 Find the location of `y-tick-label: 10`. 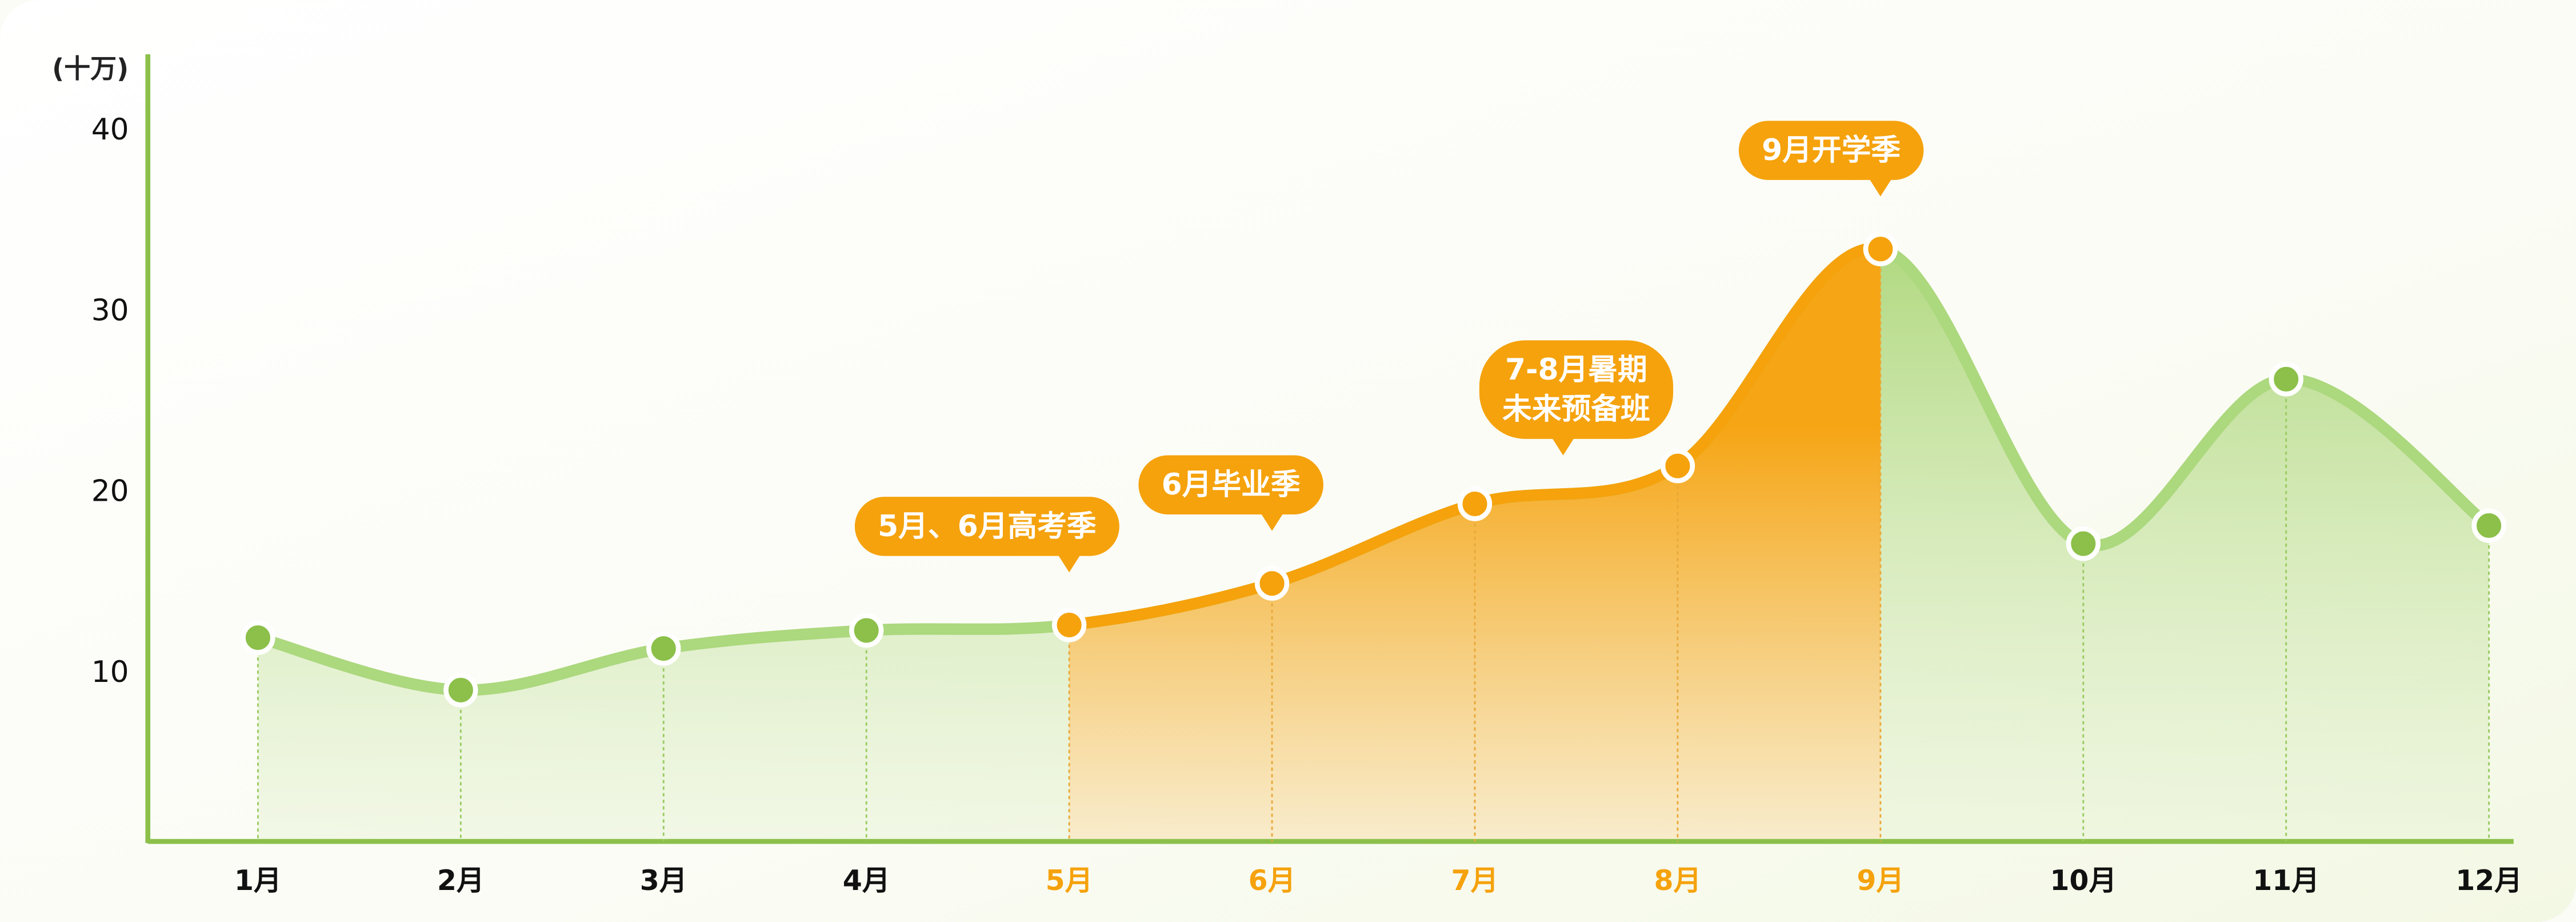

y-tick-label: 10 is located at coordinates (110, 672).